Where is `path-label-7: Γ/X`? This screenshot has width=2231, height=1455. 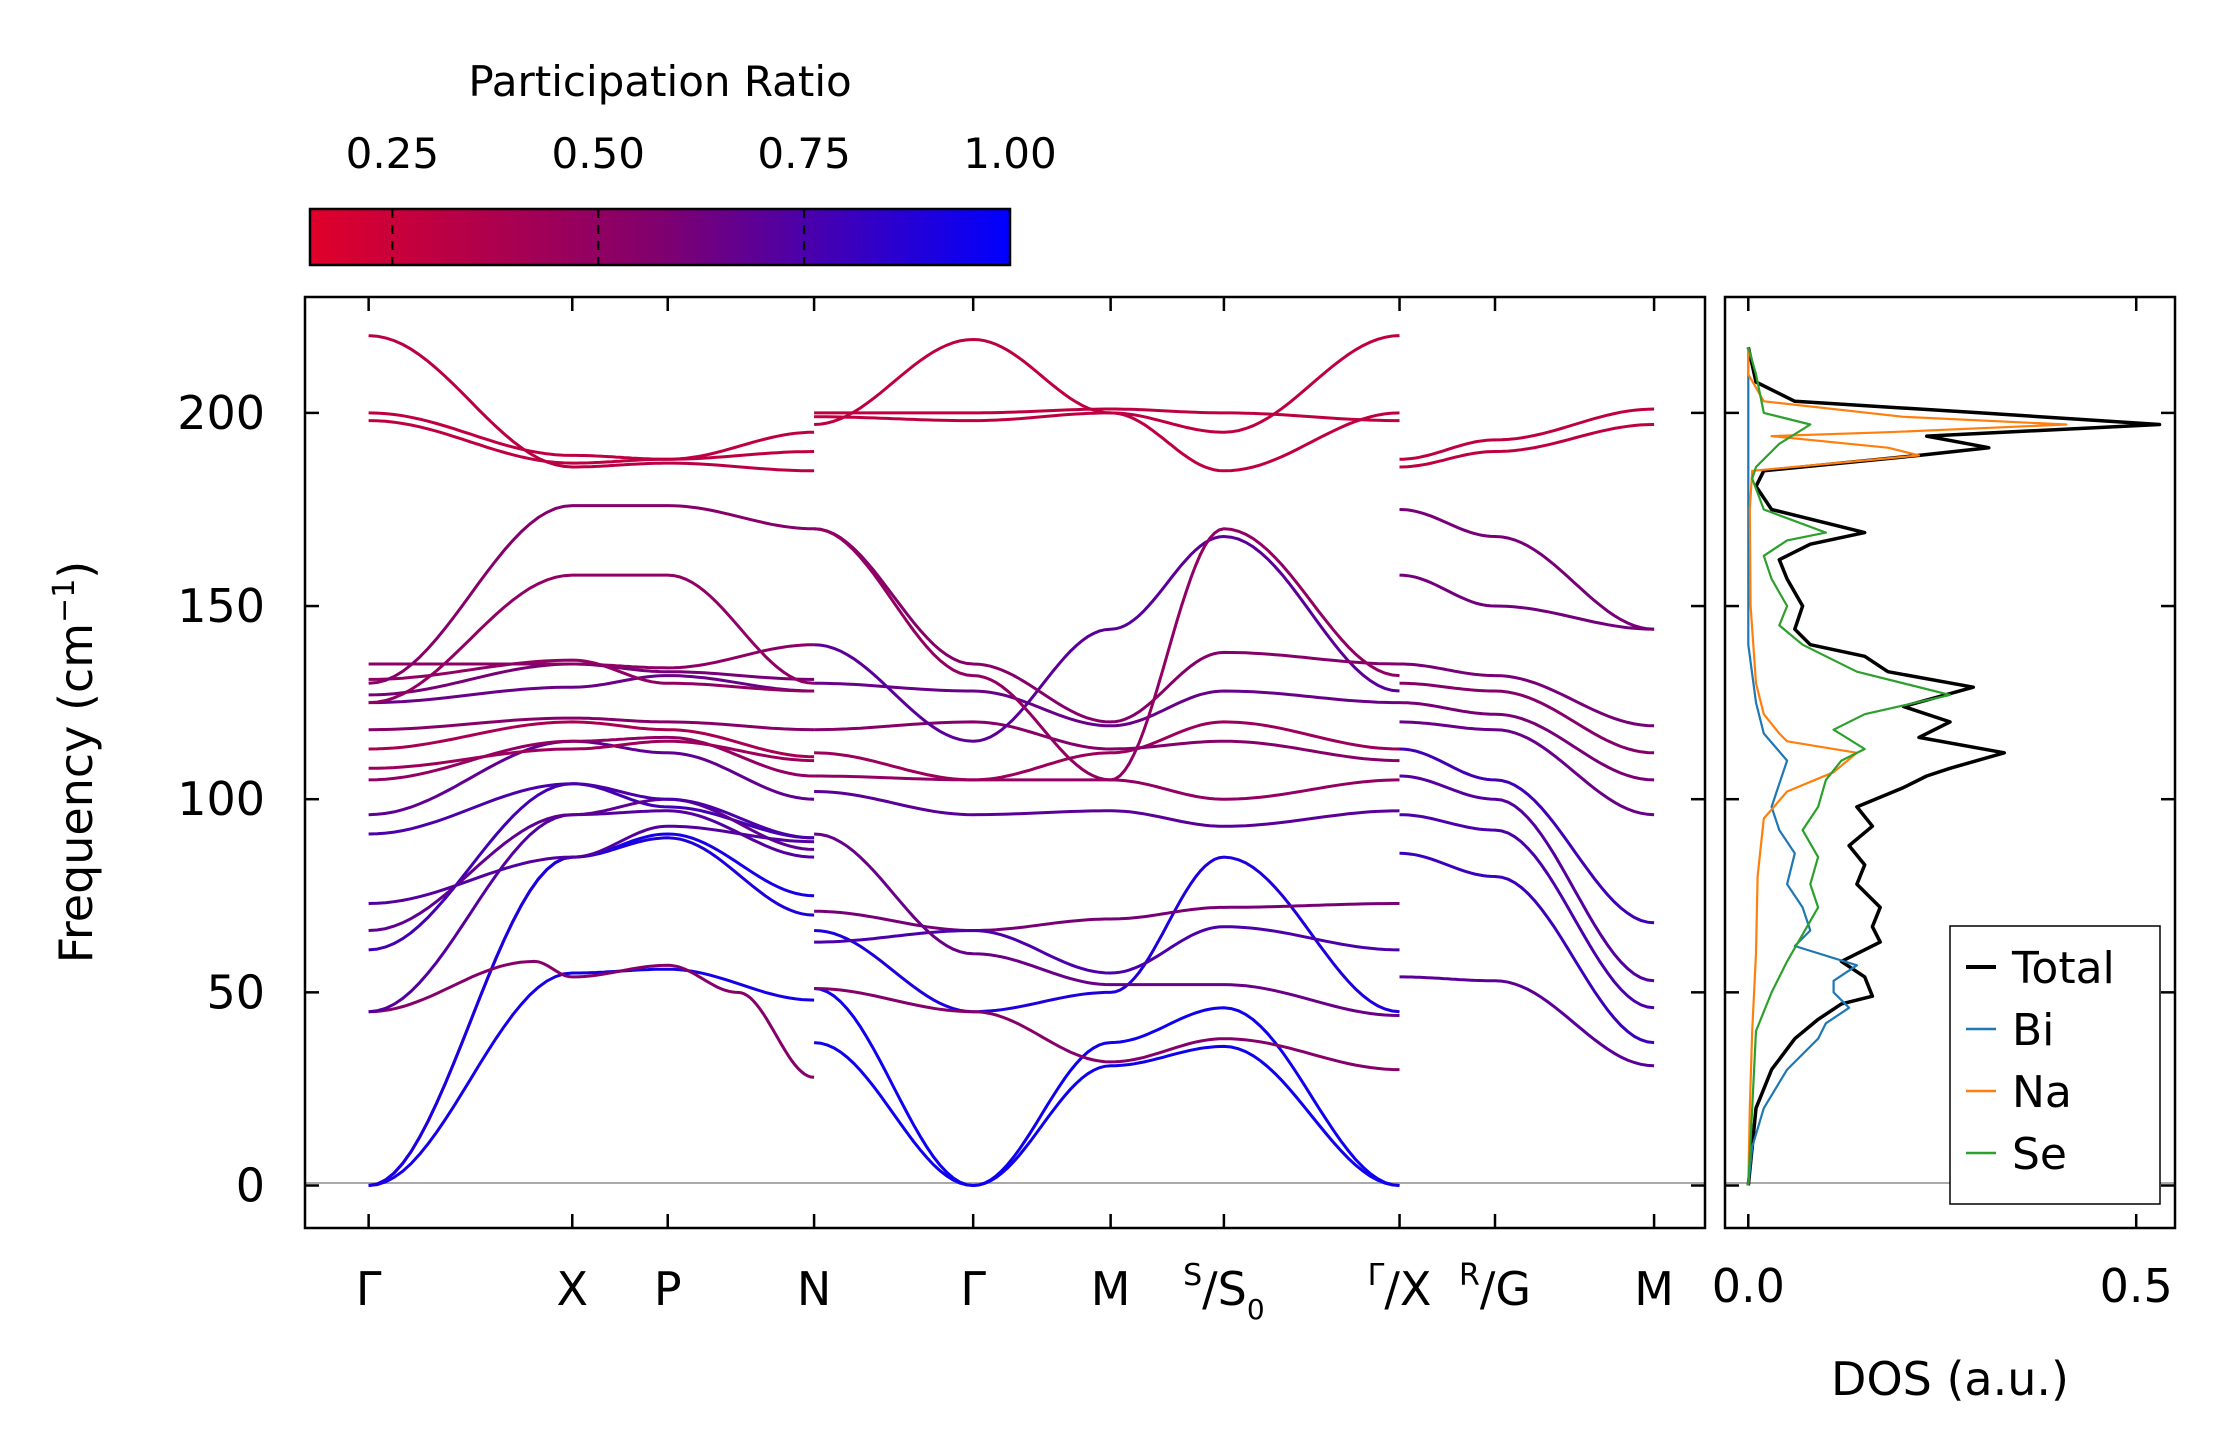
path-label-7: Γ/X is located at coordinates (1400, 1287).